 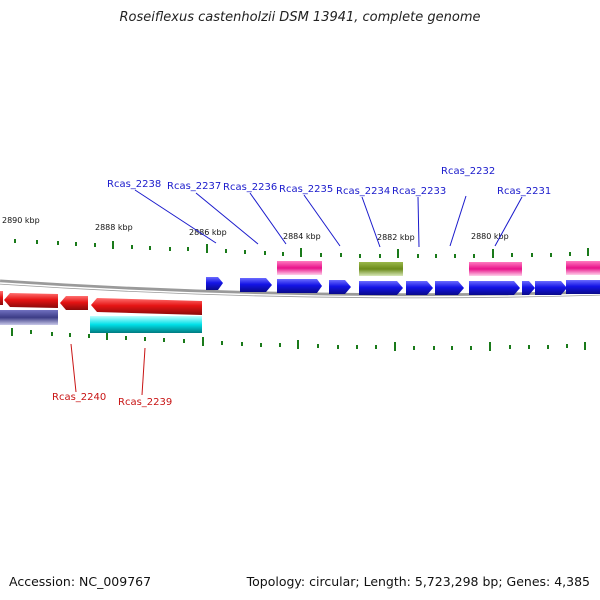 What do you see at coordinates (145, 402) in the screenshot?
I see `gene-label-rcas-2239: Rcas_2239` at bounding box center [145, 402].